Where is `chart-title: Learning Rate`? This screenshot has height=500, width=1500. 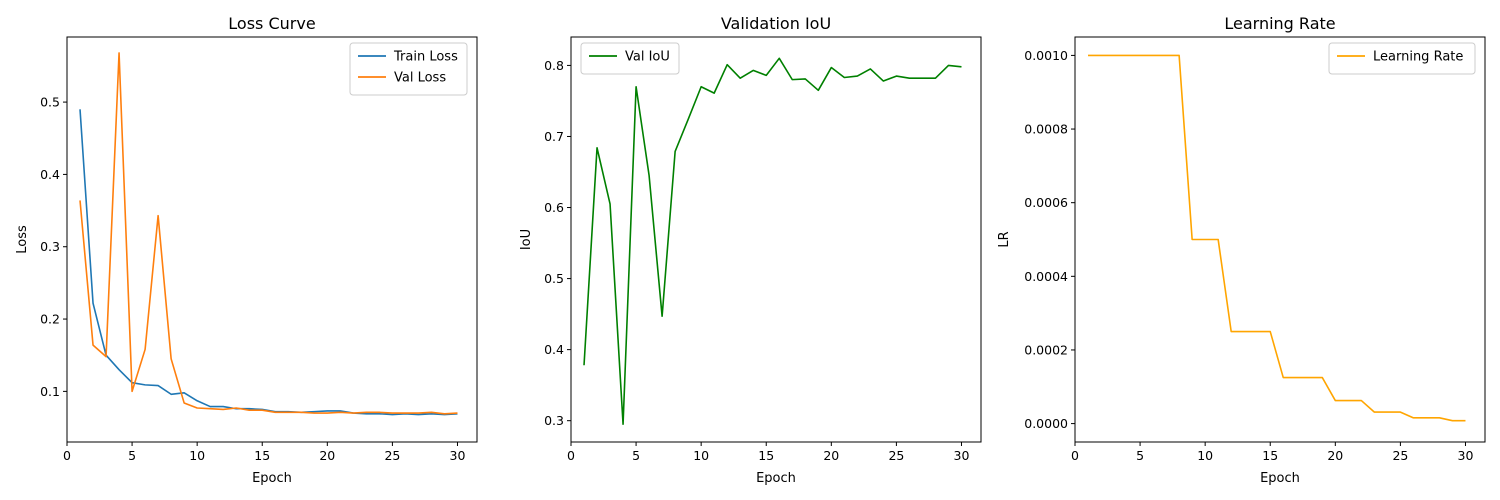 chart-title: Learning Rate is located at coordinates (1279, 23).